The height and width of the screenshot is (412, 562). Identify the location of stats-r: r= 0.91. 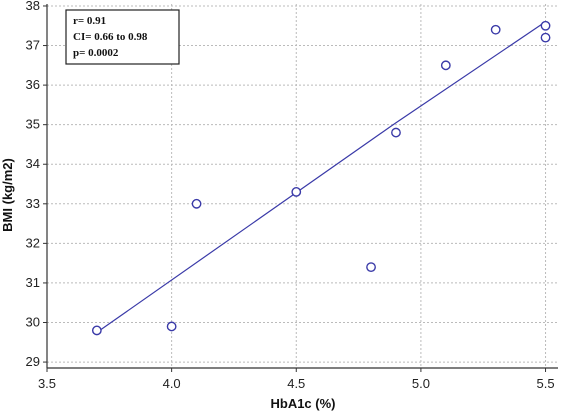
(89, 21).